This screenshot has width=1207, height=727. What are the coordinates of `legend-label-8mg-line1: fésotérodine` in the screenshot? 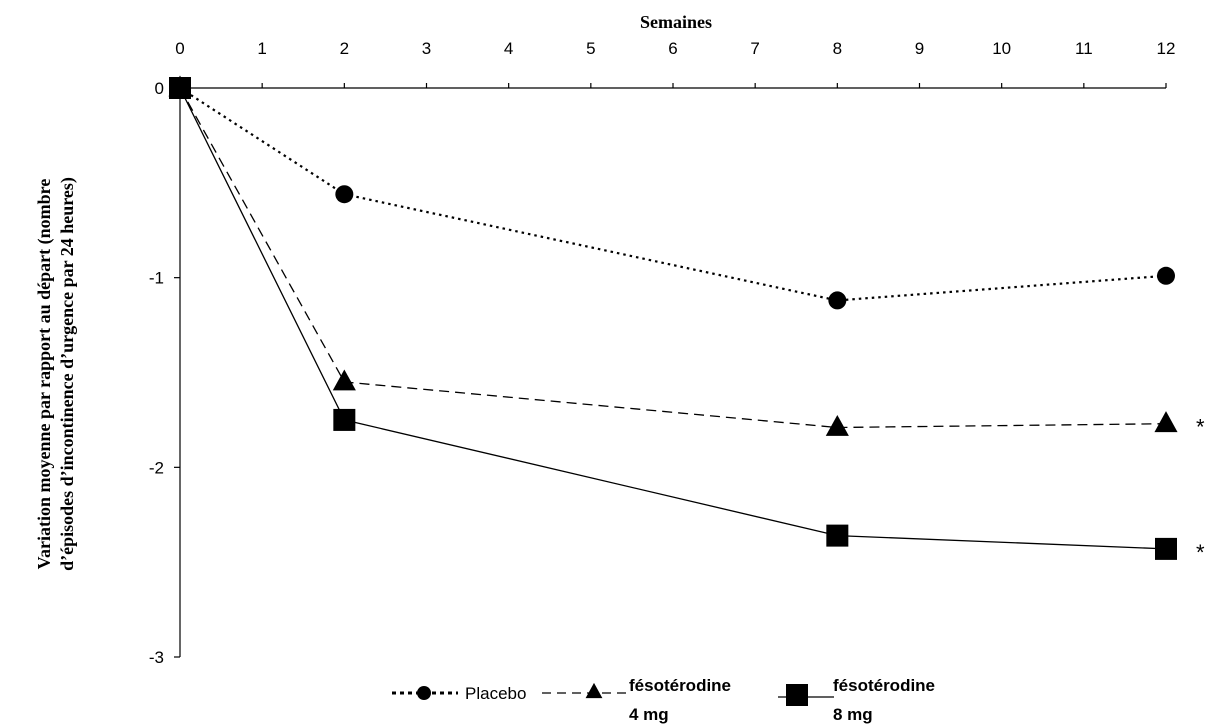 It's located at (884, 685).